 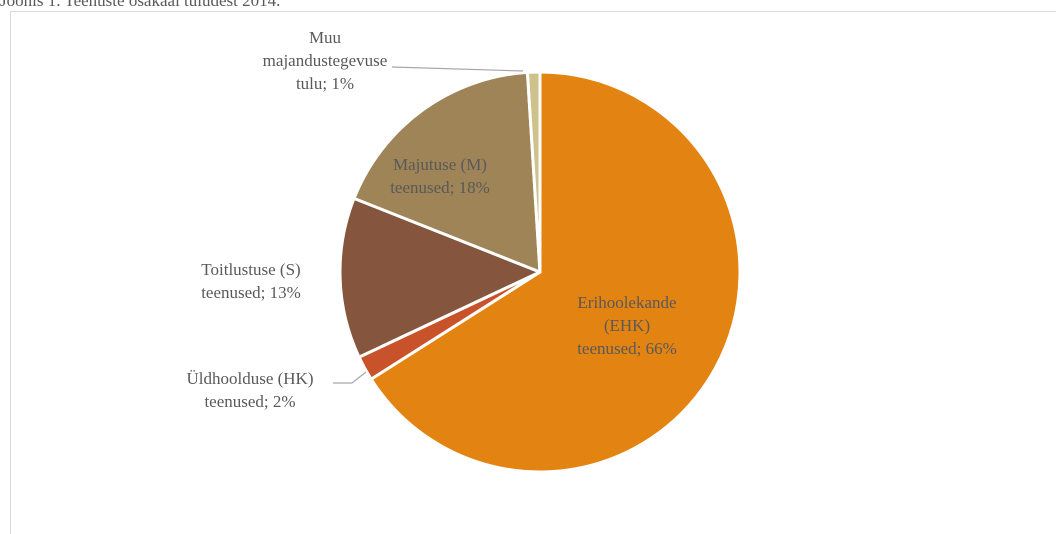 What do you see at coordinates (249, 390) in the screenshot?
I see `slice-label-2: Üldhoolduse (HK) teenused; 2%` at bounding box center [249, 390].